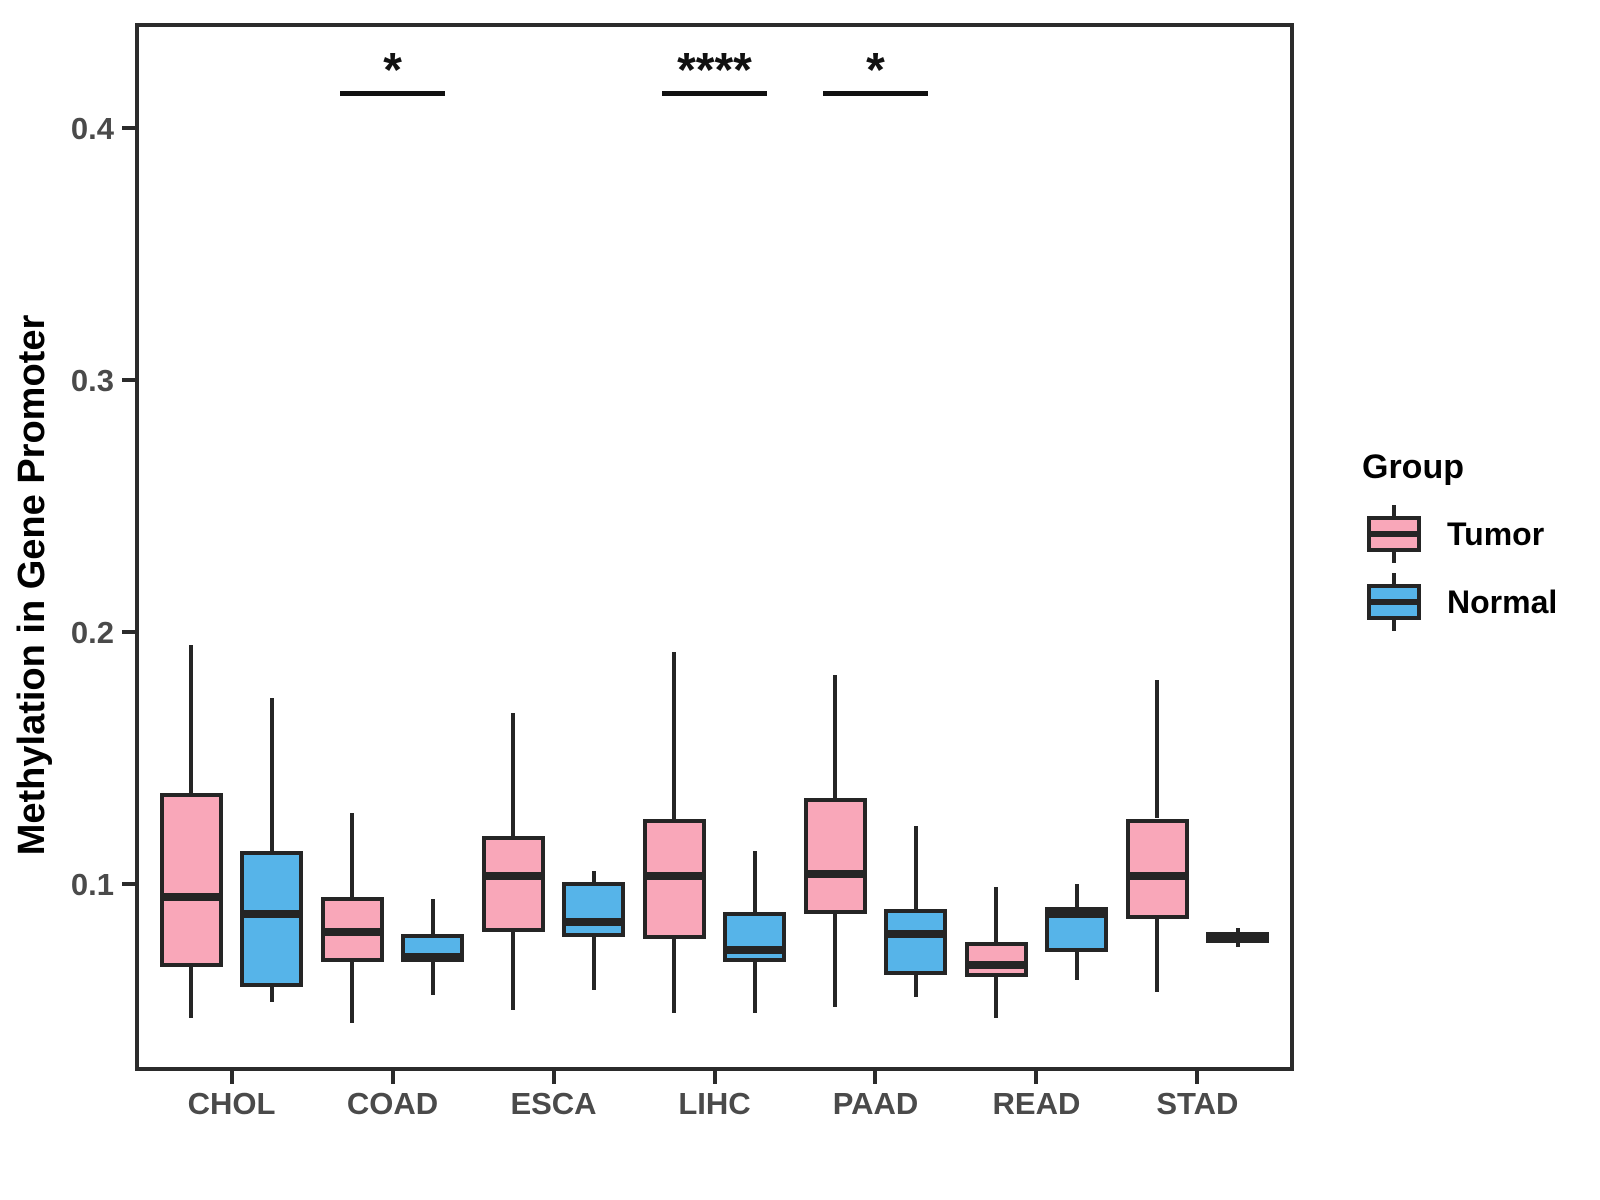 This screenshot has height=1200, width=1600. Describe the element at coordinates (392, 1103) in the screenshot. I see `x-axis-category-label: COAD` at that location.